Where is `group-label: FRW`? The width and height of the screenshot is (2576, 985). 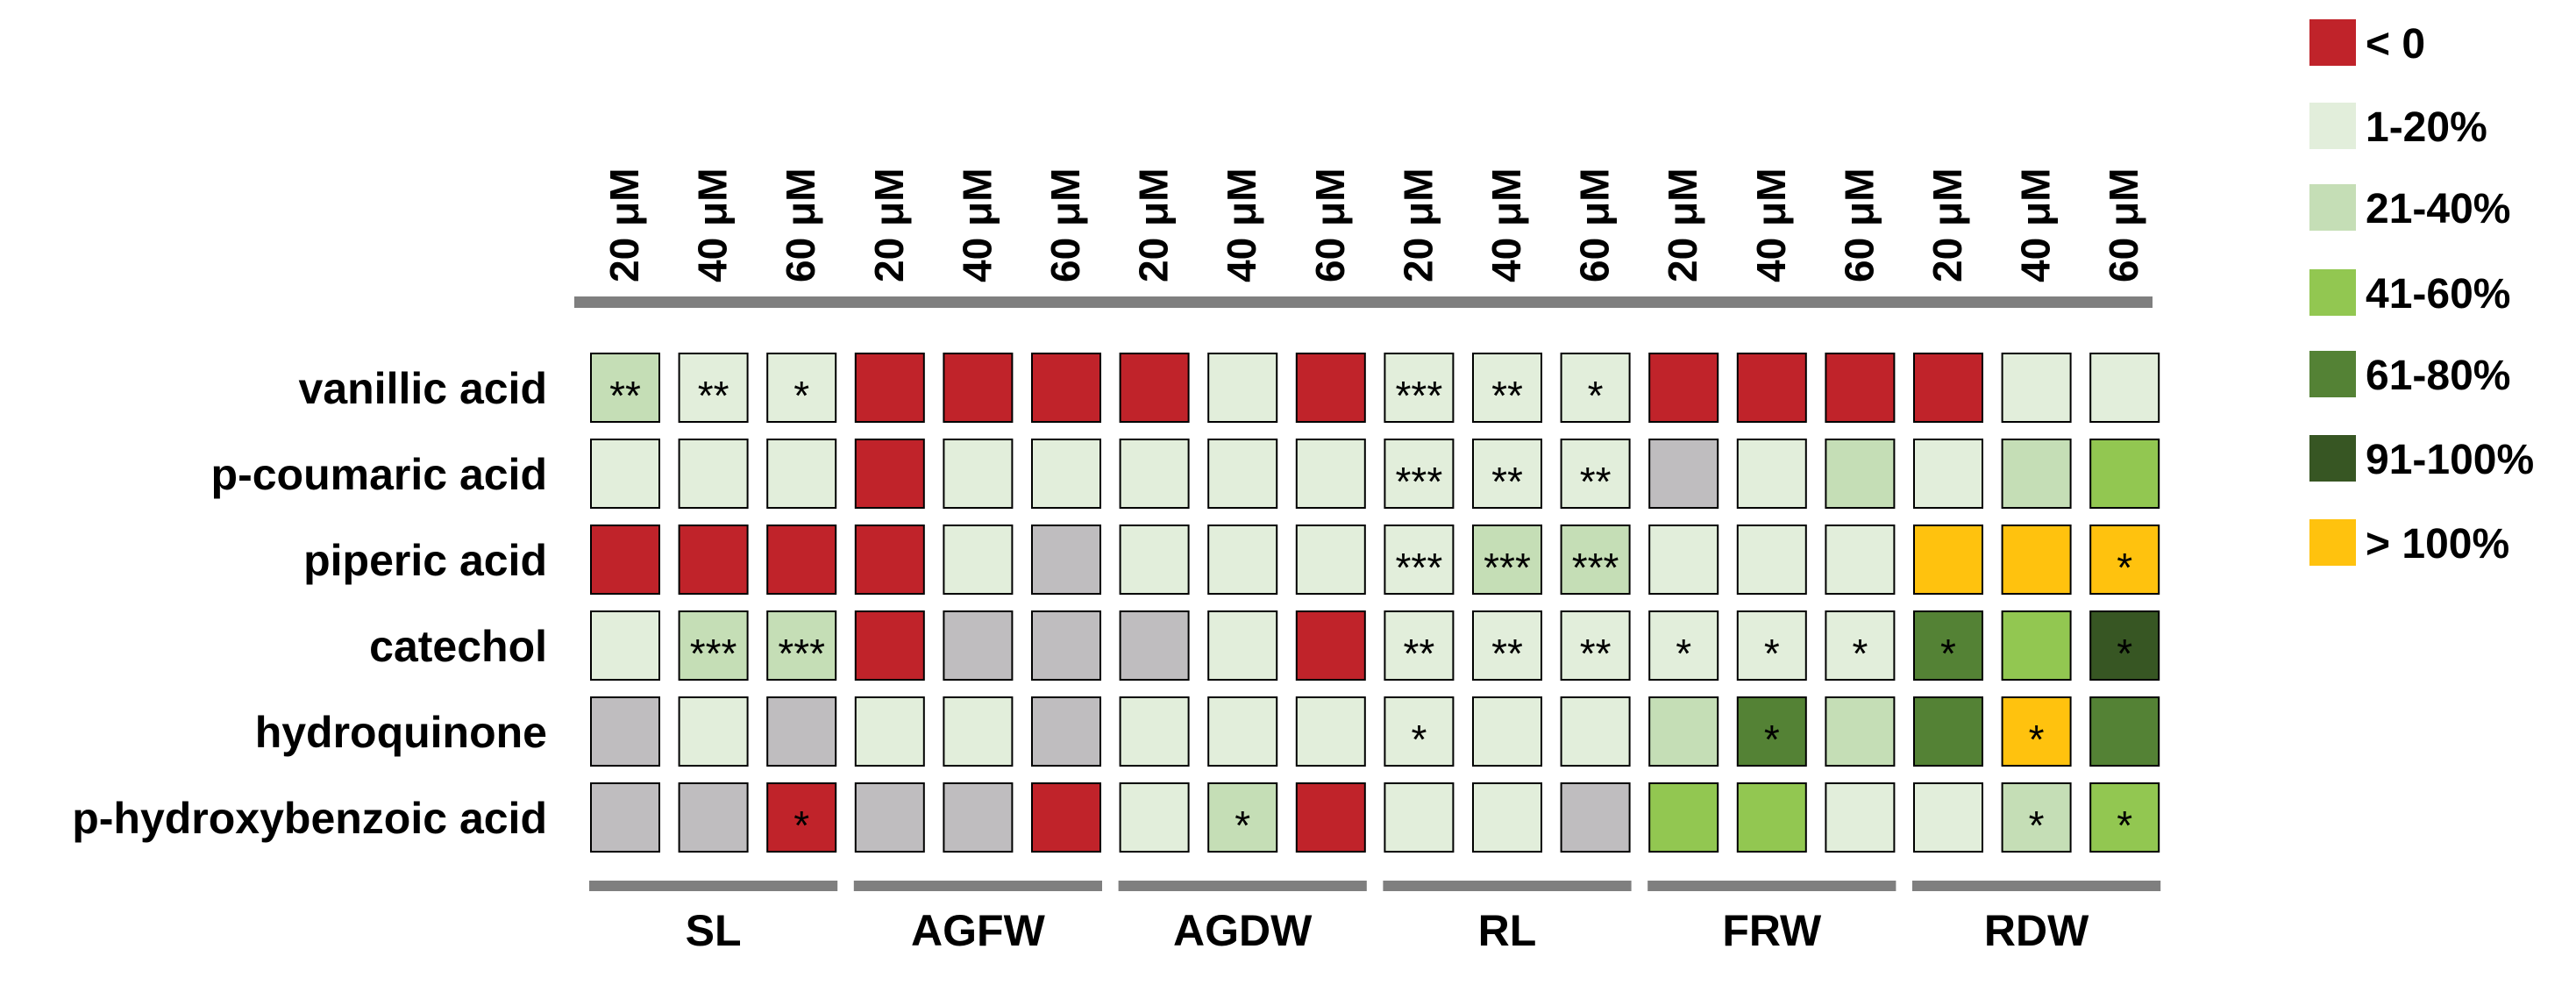 group-label: FRW is located at coordinates (1772, 931).